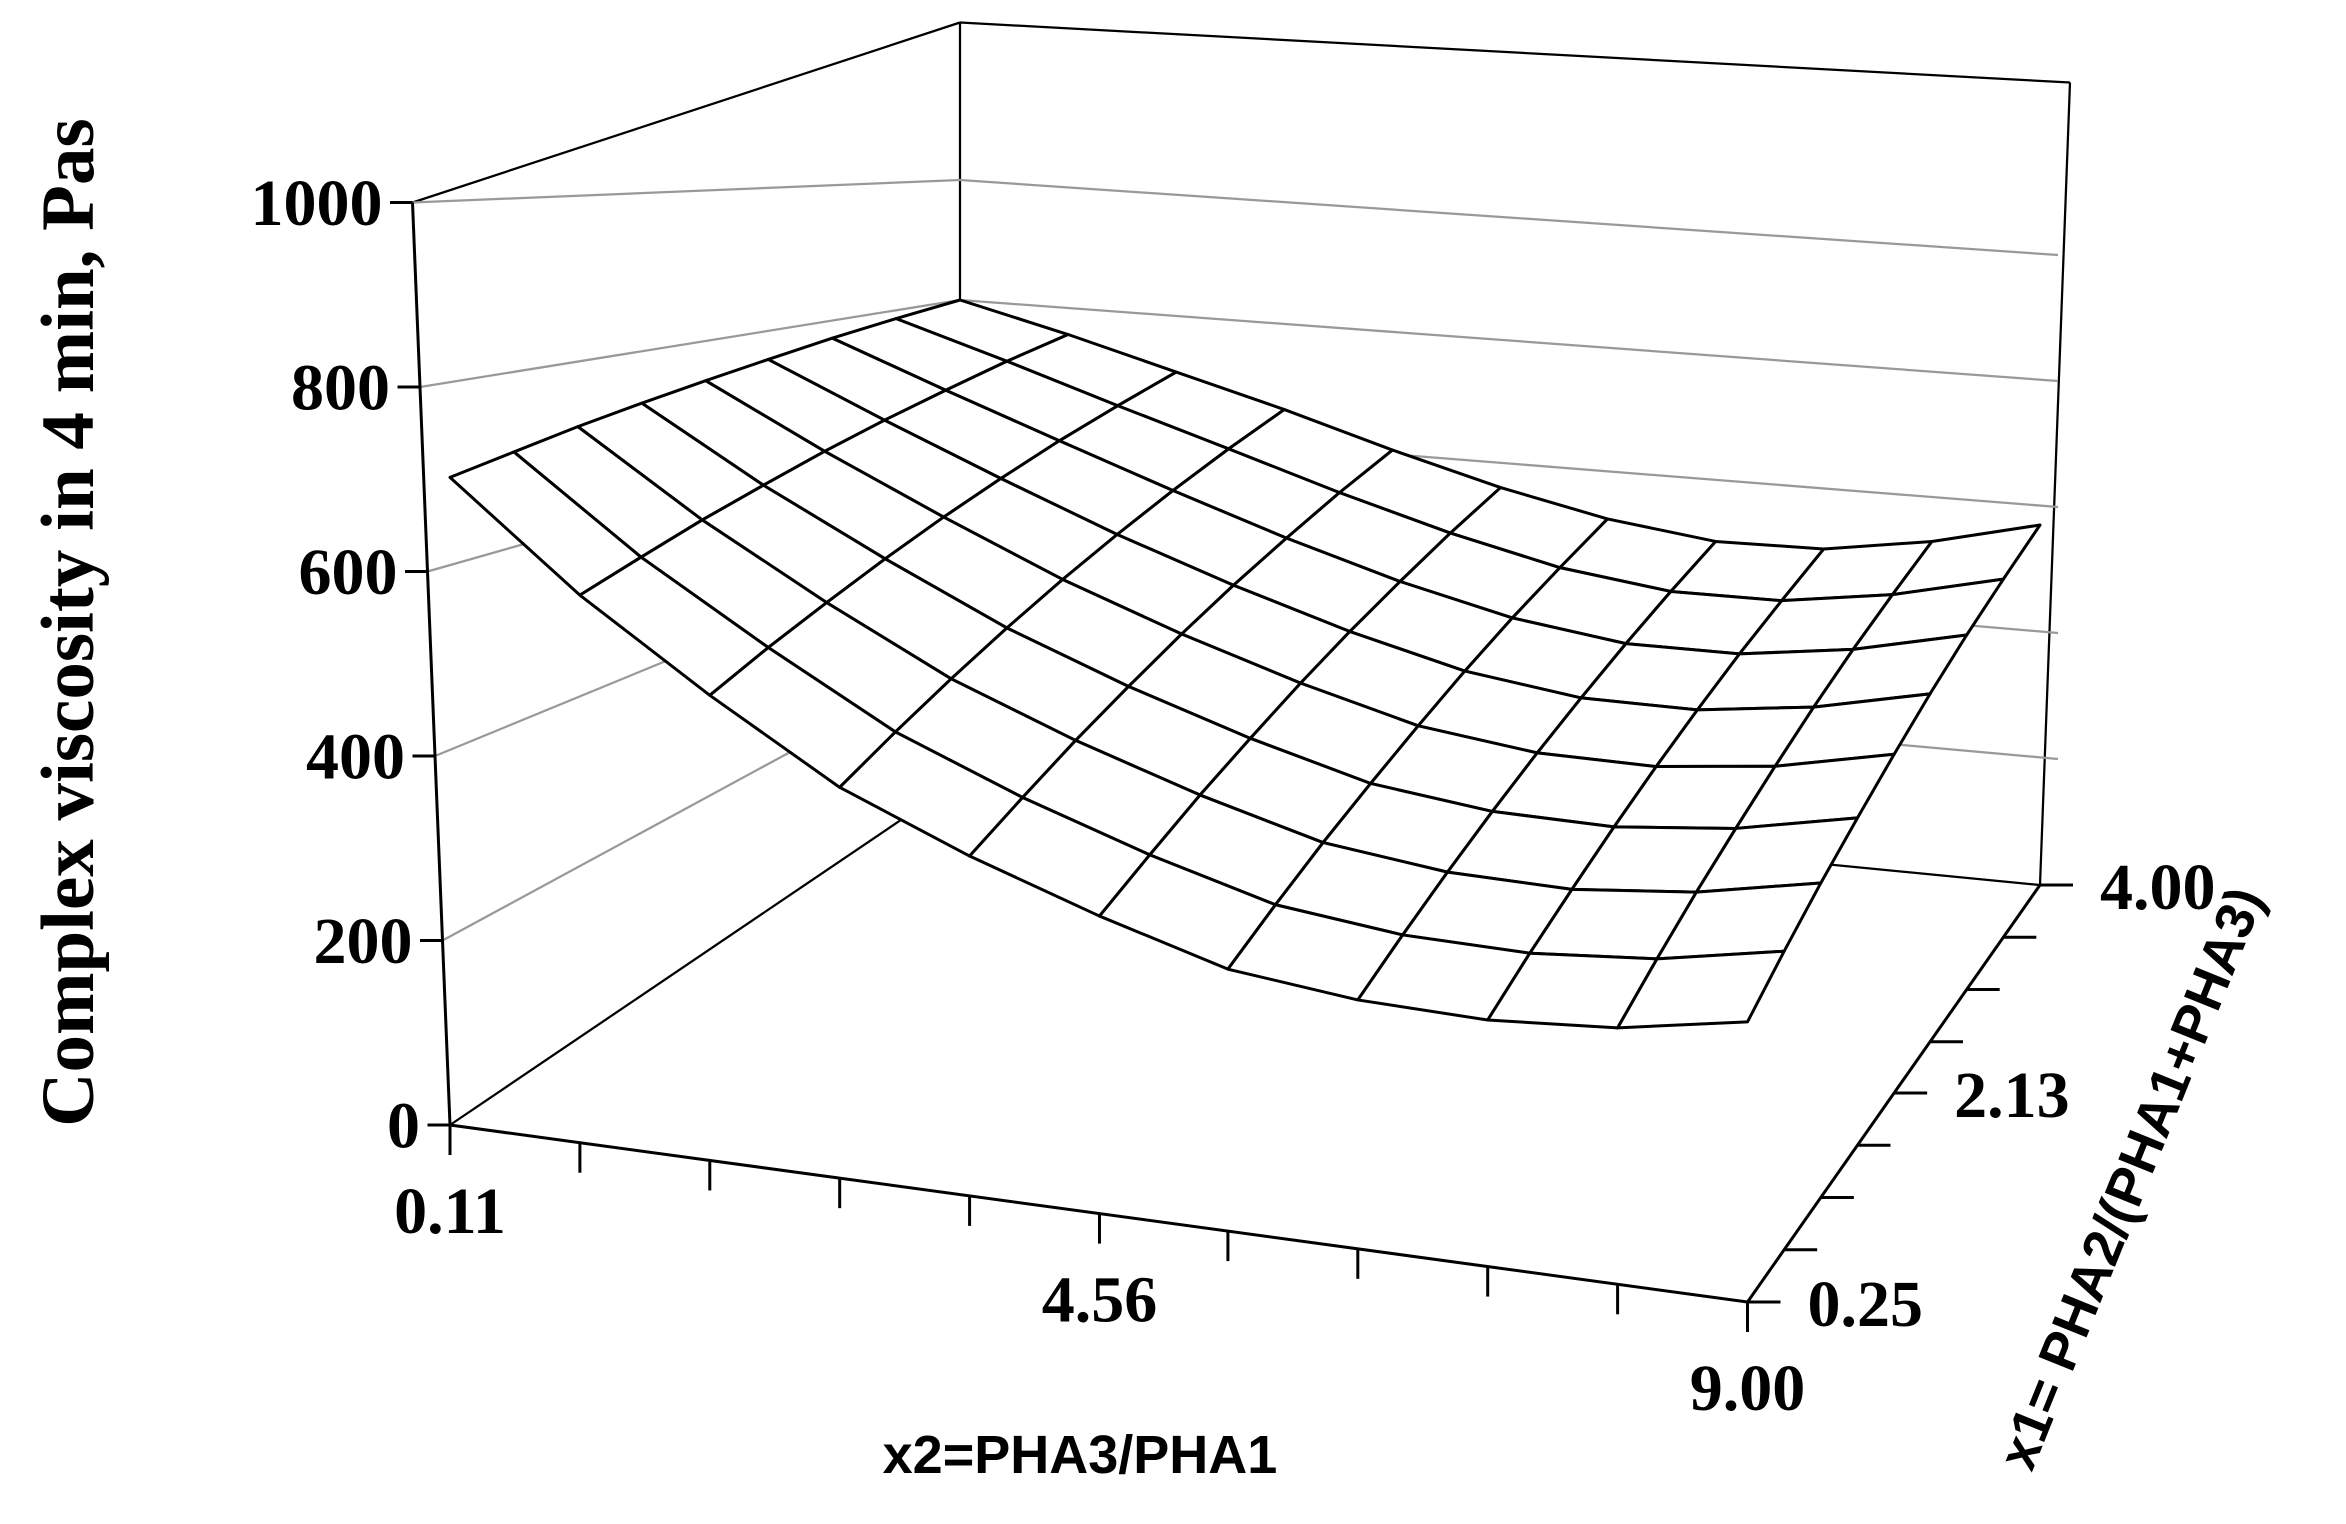 Image resolution: width=2346 pixels, height=1524 pixels. I want to click on back-top-edge, so click(1515, 52).